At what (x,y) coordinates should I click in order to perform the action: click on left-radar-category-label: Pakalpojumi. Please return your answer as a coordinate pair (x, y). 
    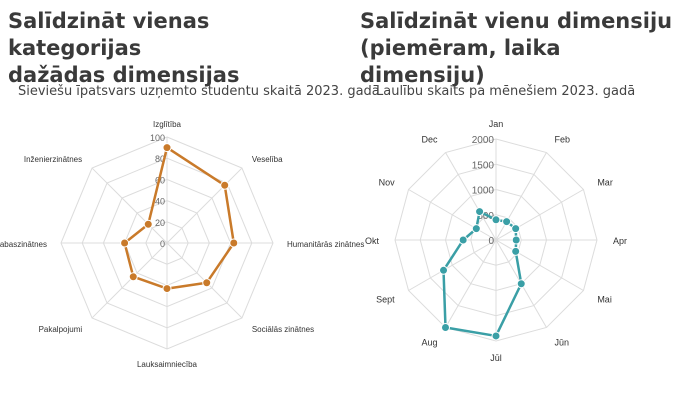
    Looking at the image, I should click on (61, 329).